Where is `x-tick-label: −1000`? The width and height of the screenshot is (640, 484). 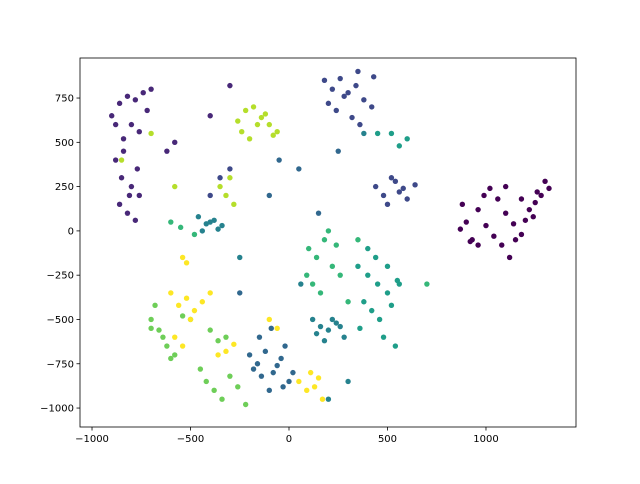
x-tick-label: −1000 is located at coordinates (92, 439).